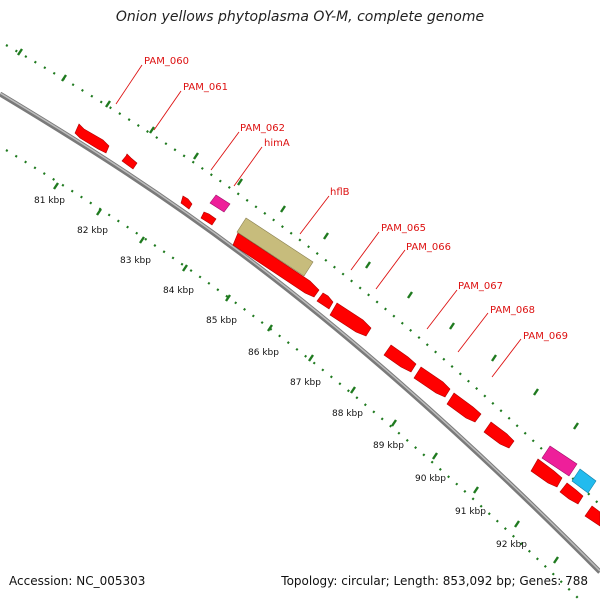 The width and height of the screenshot is (600, 600). I want to click on kbp-label: 84 kbp, so click(178, 291).